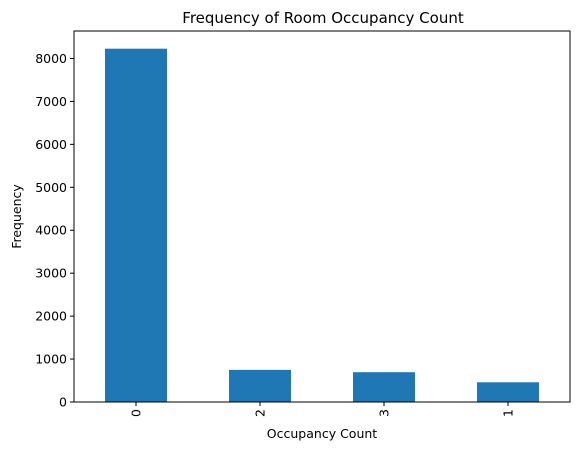  What do you see at coordinates (323, 18) in the screenshot?
I see `chart-title: Frequency of Room Occupancy Count` at bounding box center [323, 18].